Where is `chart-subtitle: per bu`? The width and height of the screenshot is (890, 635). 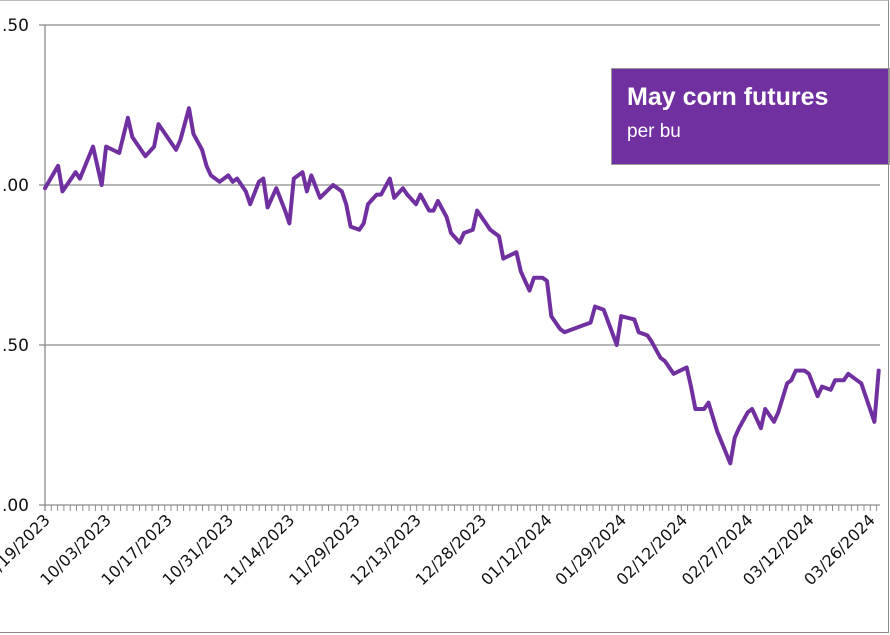 chart-subtitle: per bu is located at coordinates (654, 131).